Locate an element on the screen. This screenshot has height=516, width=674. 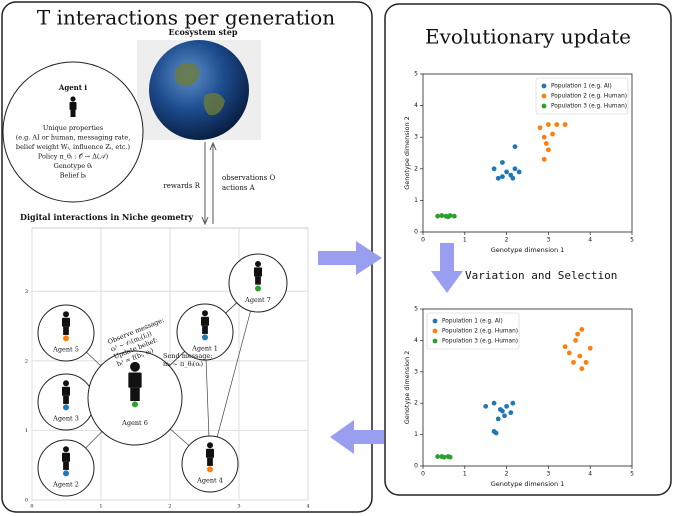
y-tick-label: 2 is located at coordinates (26, 361).